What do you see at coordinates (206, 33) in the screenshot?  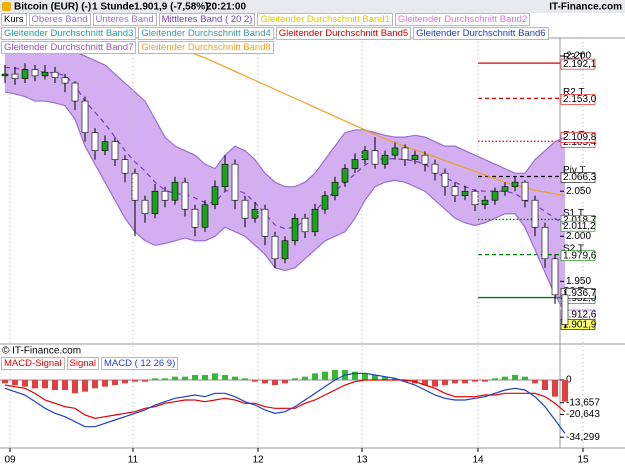 I see `legend-item: Gleitender Durchschnitt Band4` at bounding box center [206, 33].